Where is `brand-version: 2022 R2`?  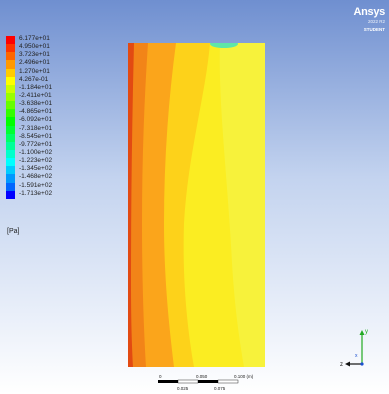 brand-version: 2022 R2 is located at coordinates (376, 21).